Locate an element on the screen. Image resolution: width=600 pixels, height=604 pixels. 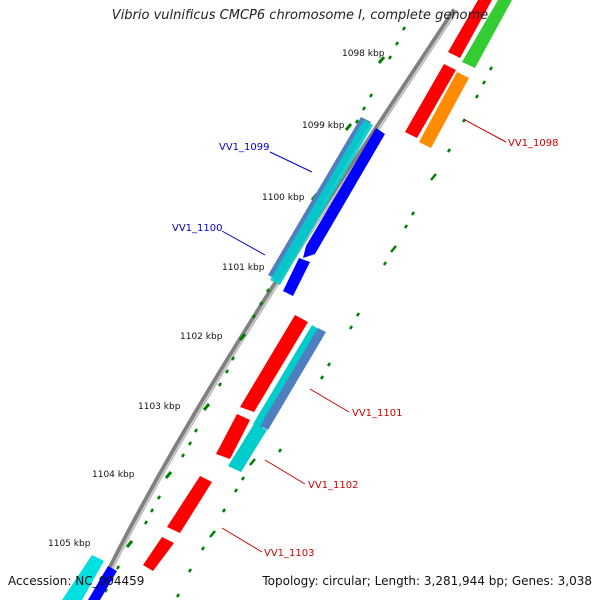
gene-vv1-1103-b is located at coordinates (158, 554).